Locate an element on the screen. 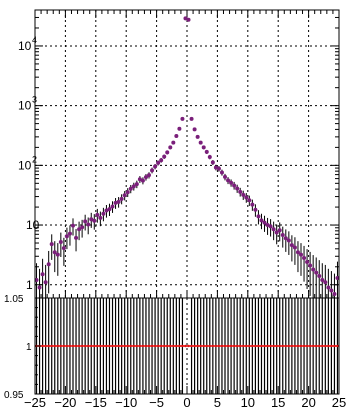 This screenshot has height=414, width=349. x-tick-label: 15 is located at coordinates (278, 402).